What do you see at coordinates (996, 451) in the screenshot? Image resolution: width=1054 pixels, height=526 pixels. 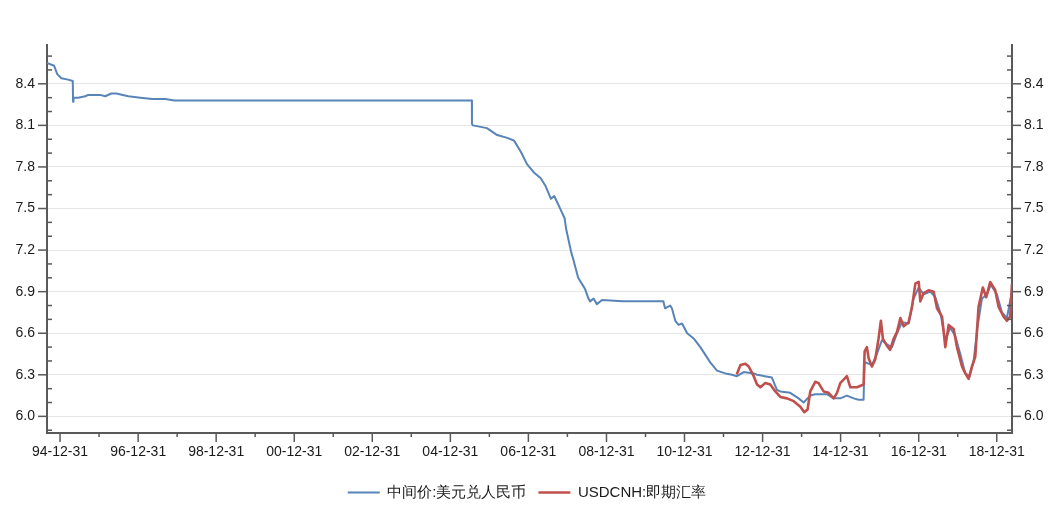 I see `x-tick-label: 18-12-31` at bounding box center [996, 451].